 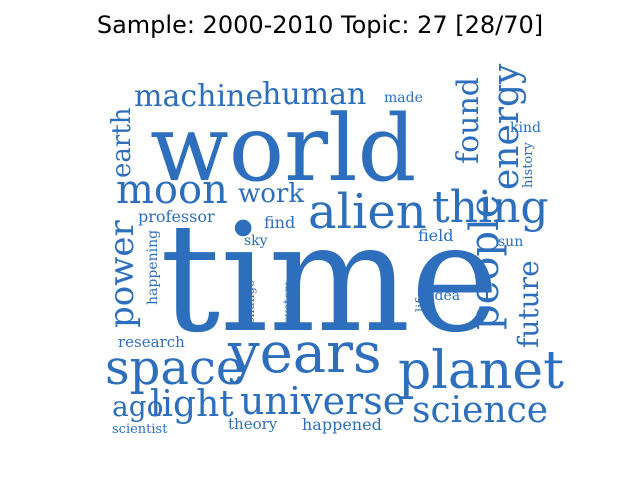 What do you see at coordinates (140, 429) in the screenshot?
I see `word-scientist: scientist` at bounding box center [140, 429].